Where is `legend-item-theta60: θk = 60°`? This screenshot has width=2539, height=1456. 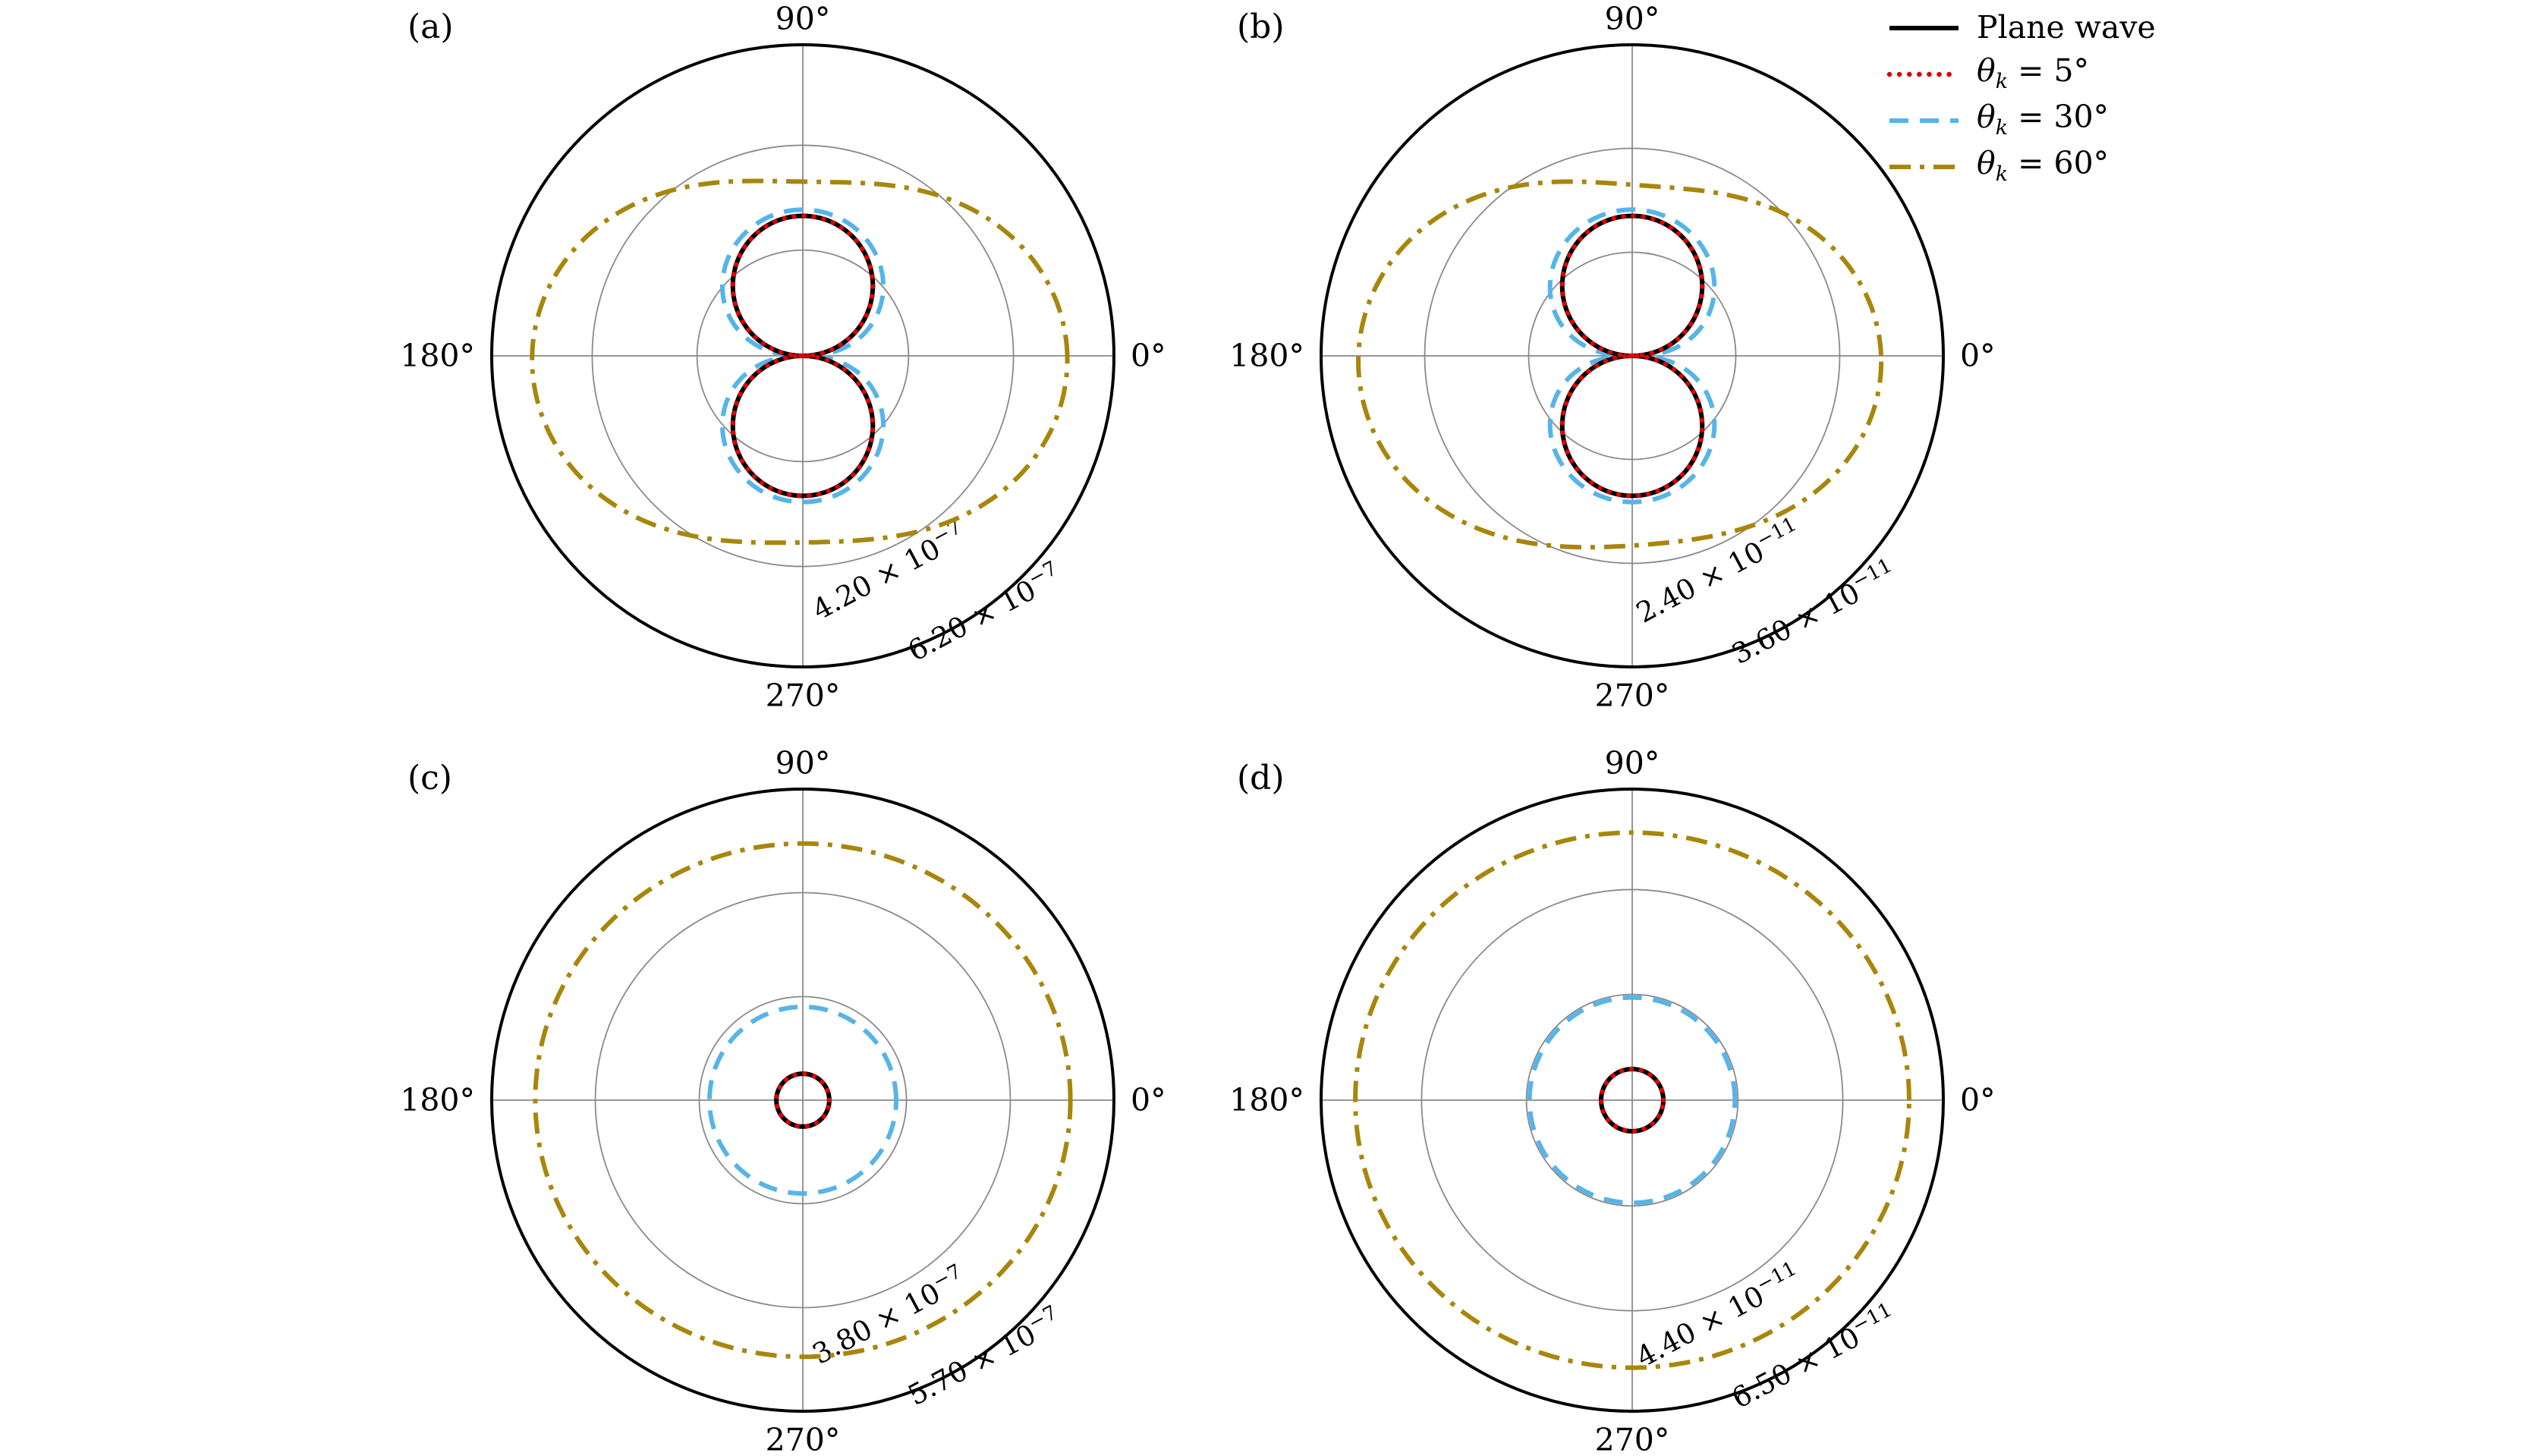 legend-item-theta60: θk = 60° is located at coordinates (2022, 166).